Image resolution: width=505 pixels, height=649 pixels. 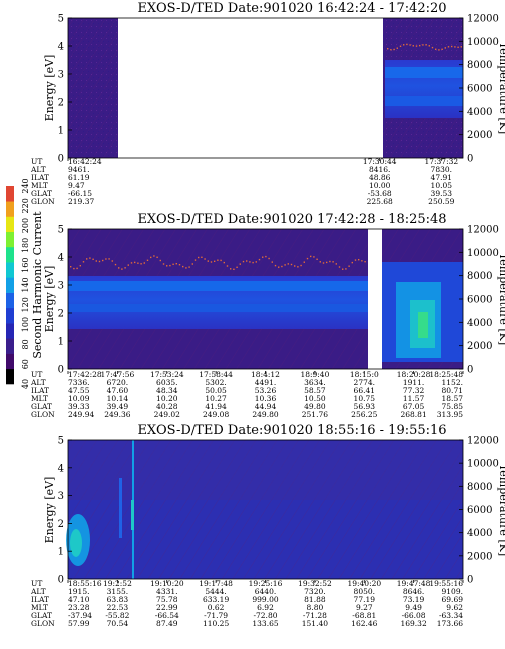 What do you see at coordinates (216, 607) in the screenshot?
I see `ephemeris-value: 0.62` at bounding box center [216, 607].